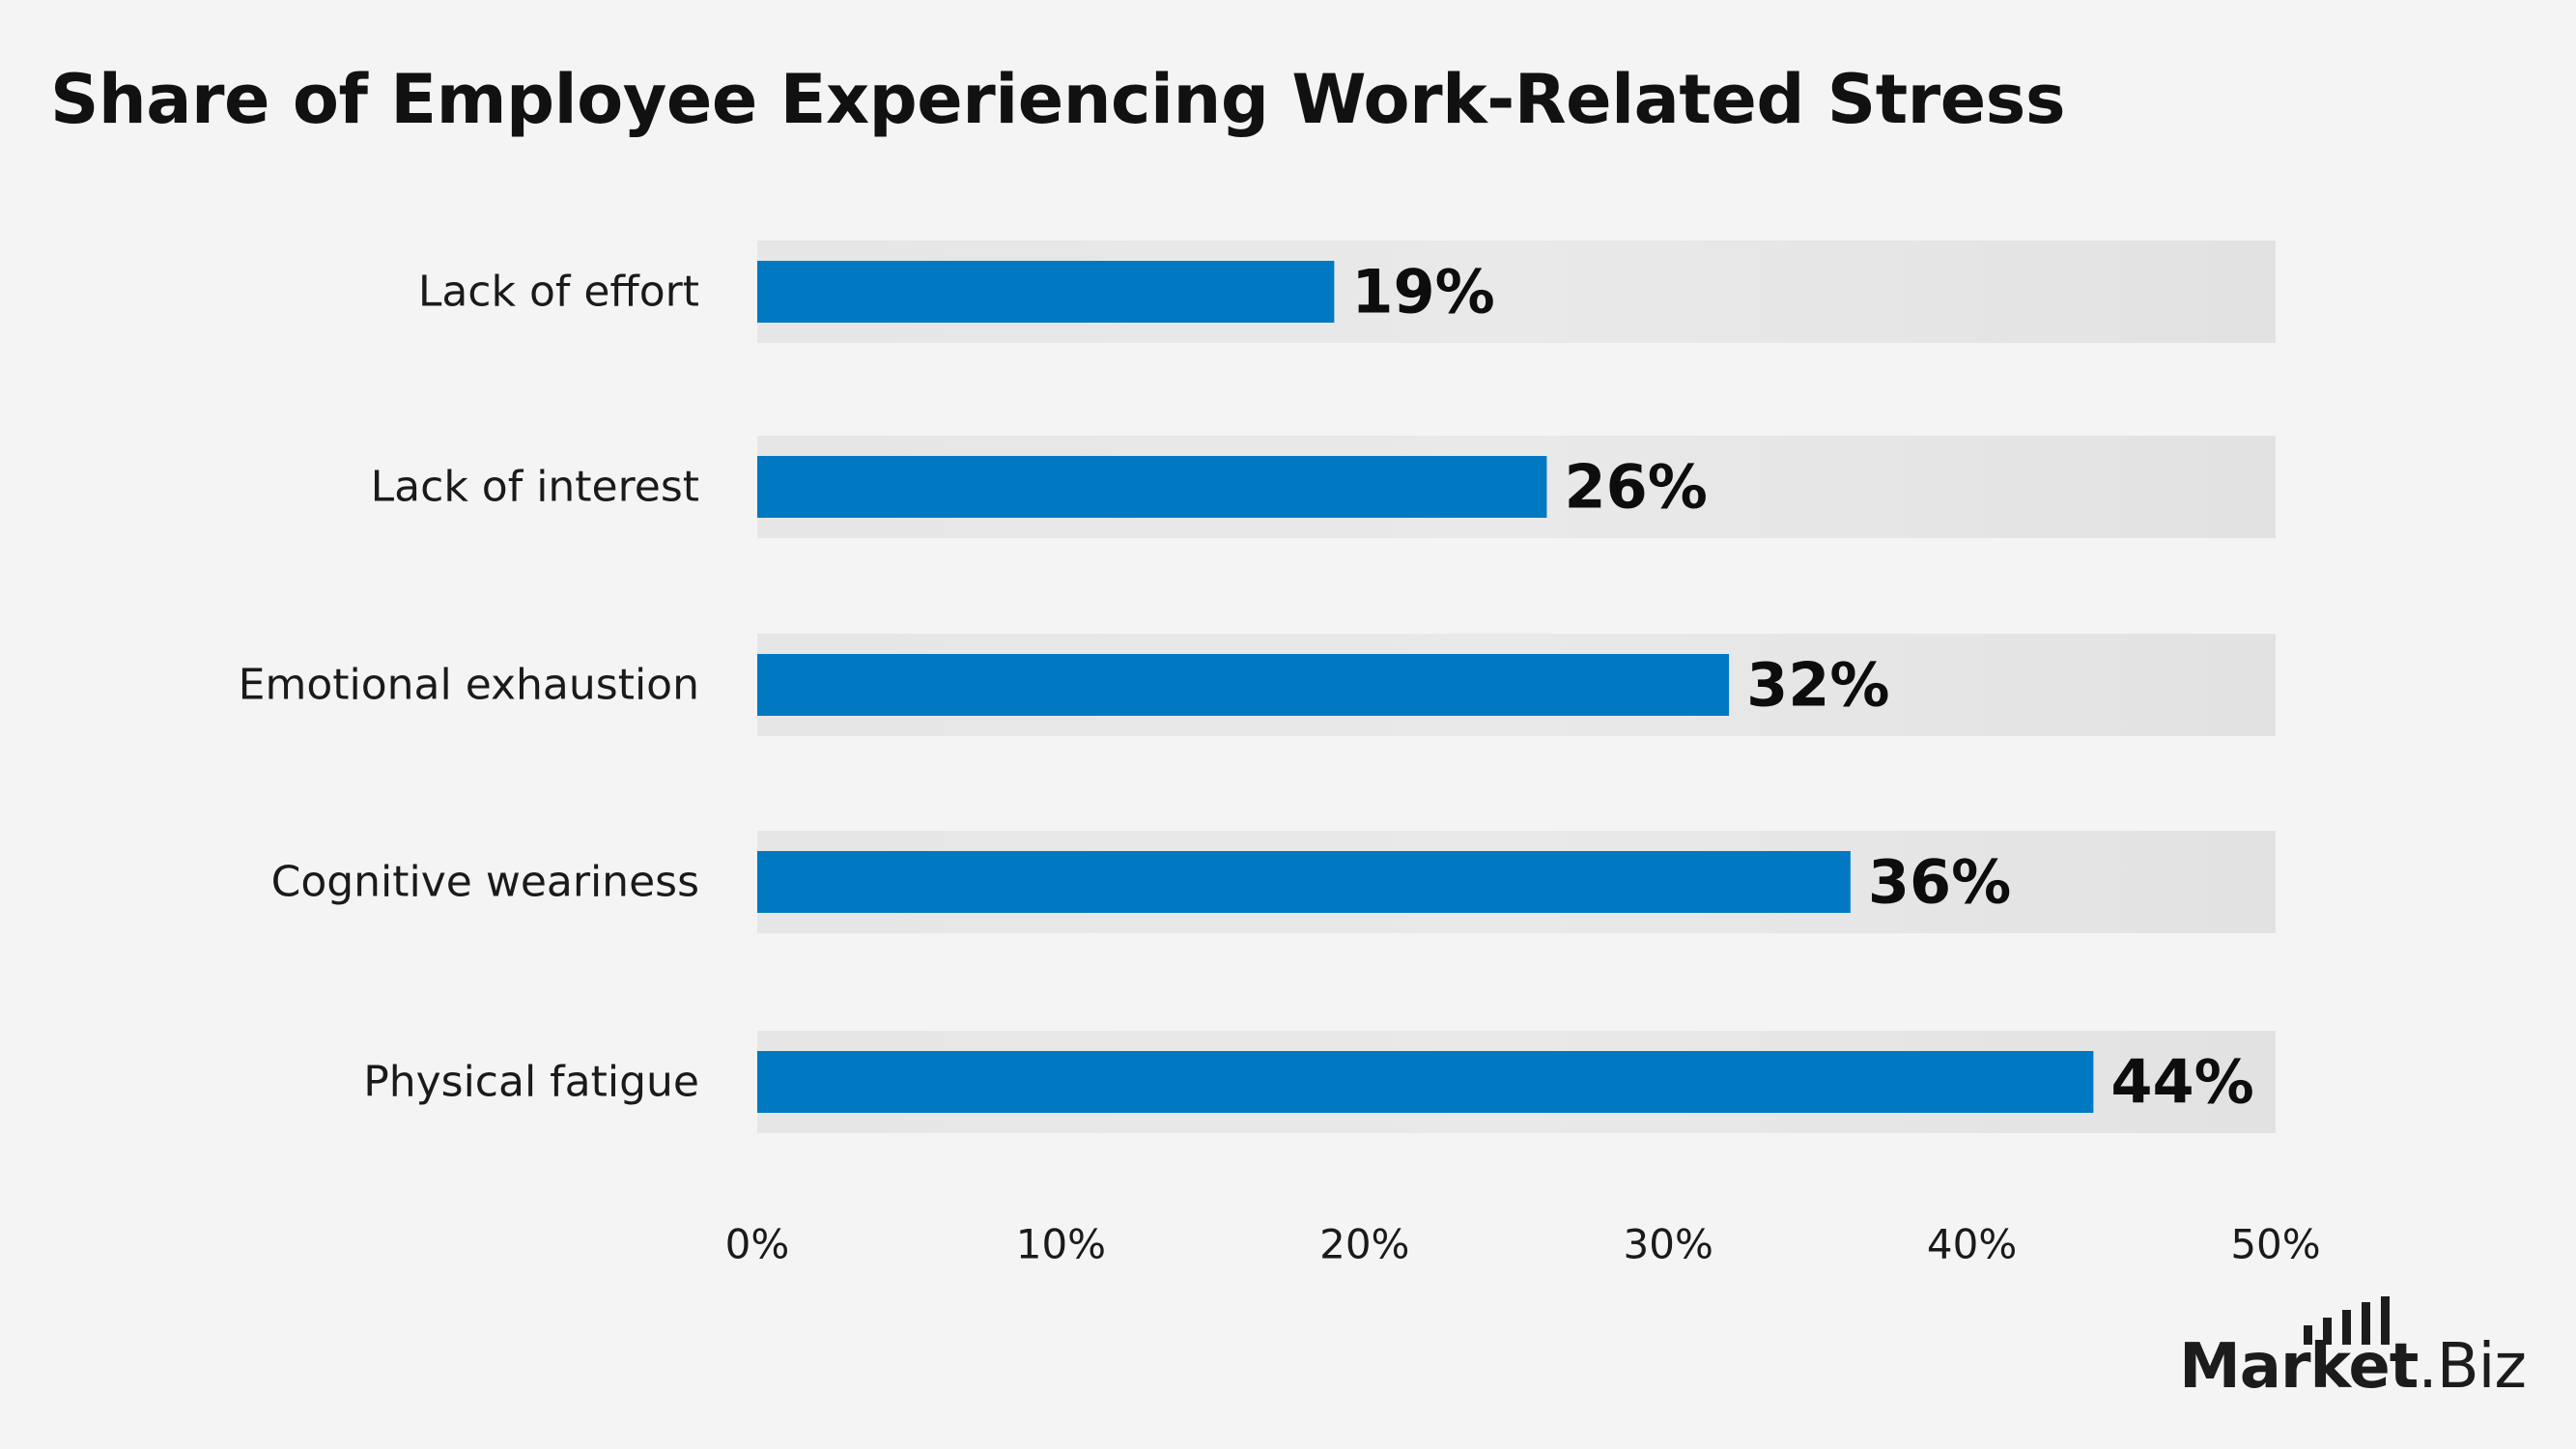  I want to click on brand-logo: Market.Biz, so click(2352, 1349).